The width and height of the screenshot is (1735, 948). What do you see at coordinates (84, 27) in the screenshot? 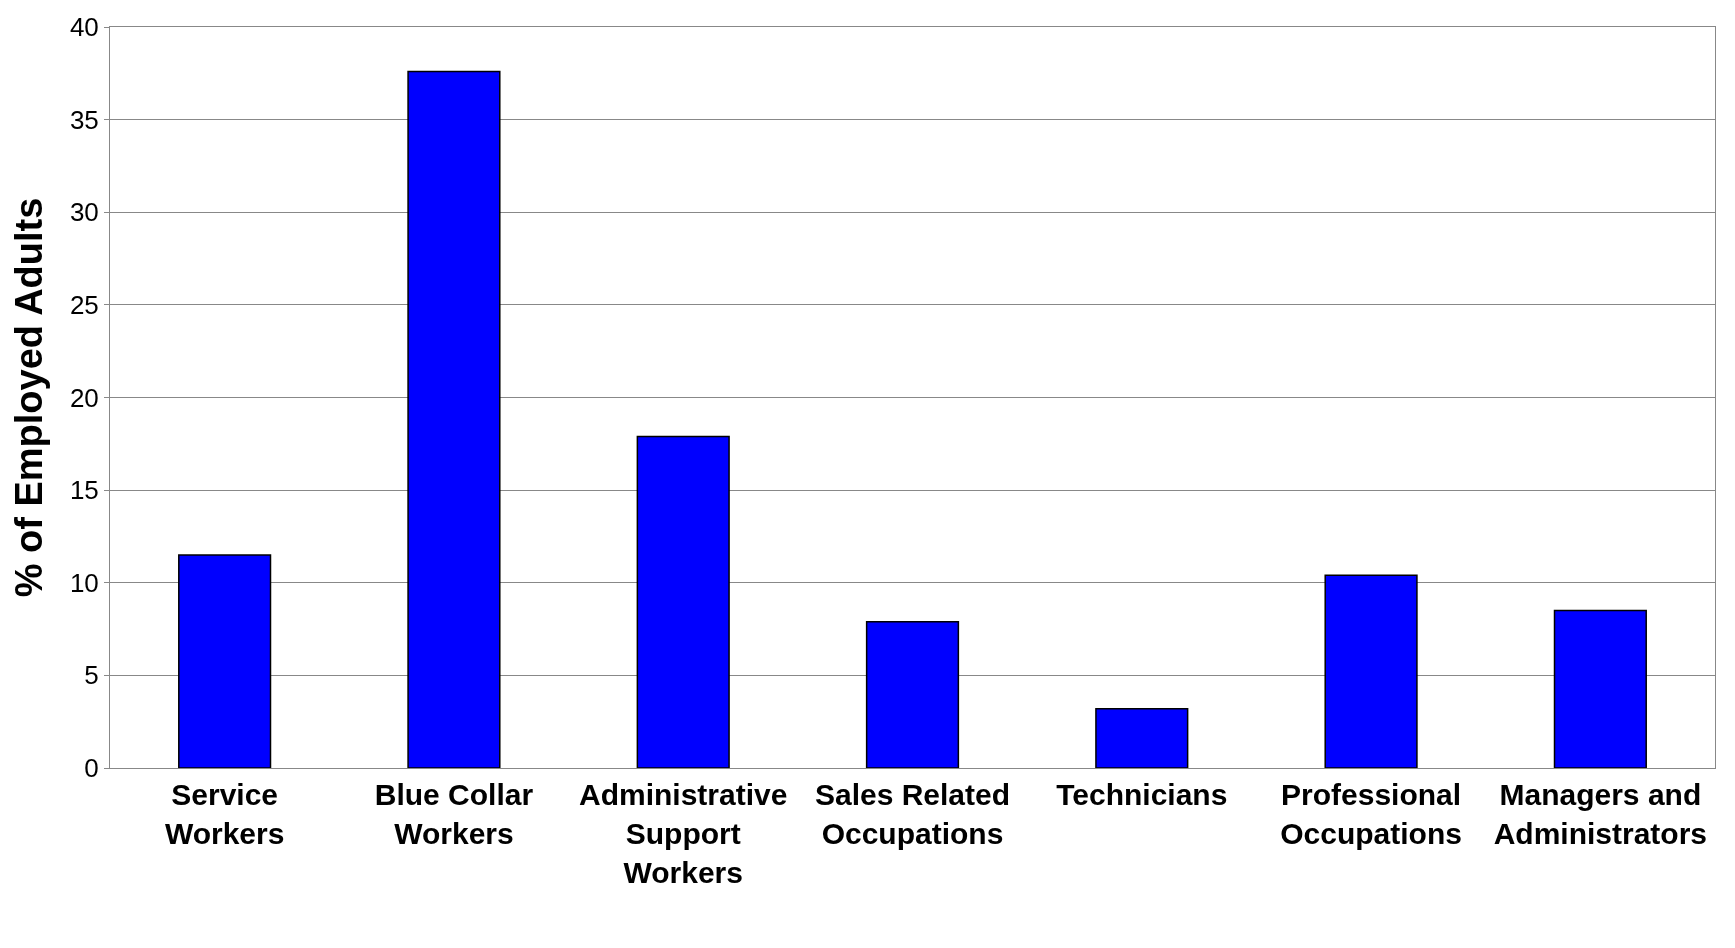
I see `y-tick-label: 40` at bounding box center [84, 27].